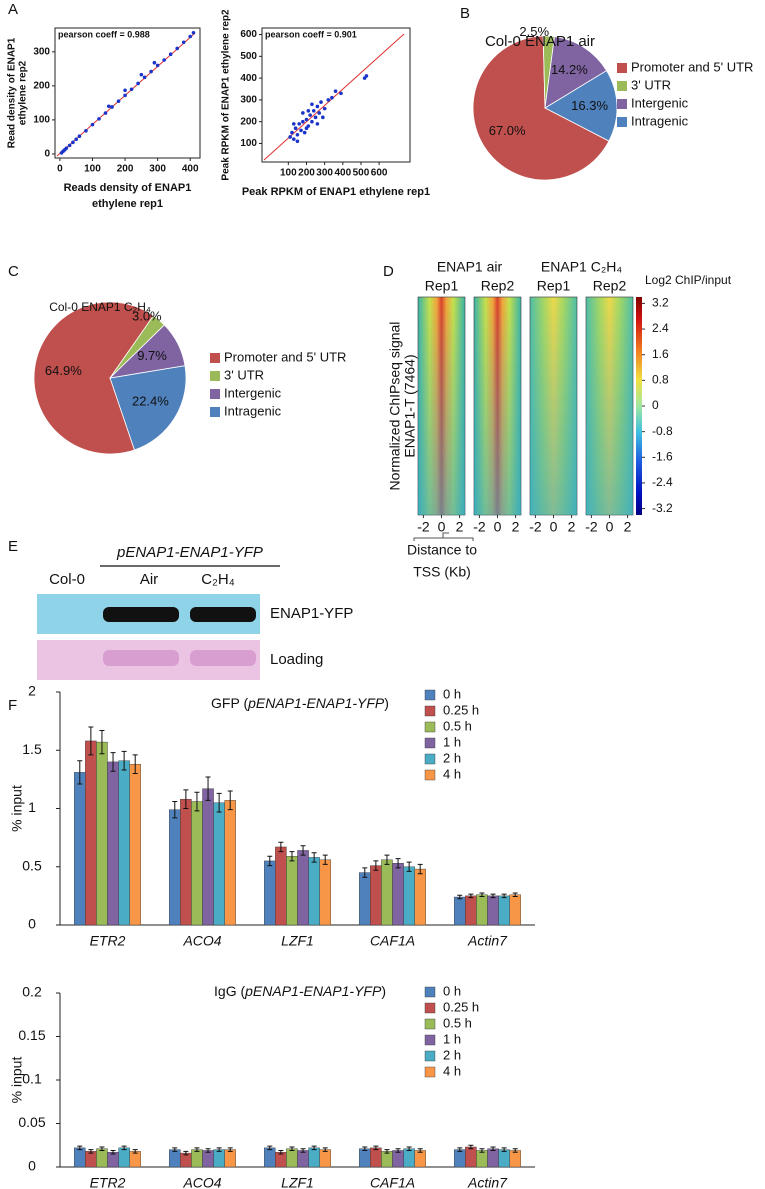  Describe the element at coordinates (591, 527) in the screenshot. I see `x-tick-label: -2` at that location.